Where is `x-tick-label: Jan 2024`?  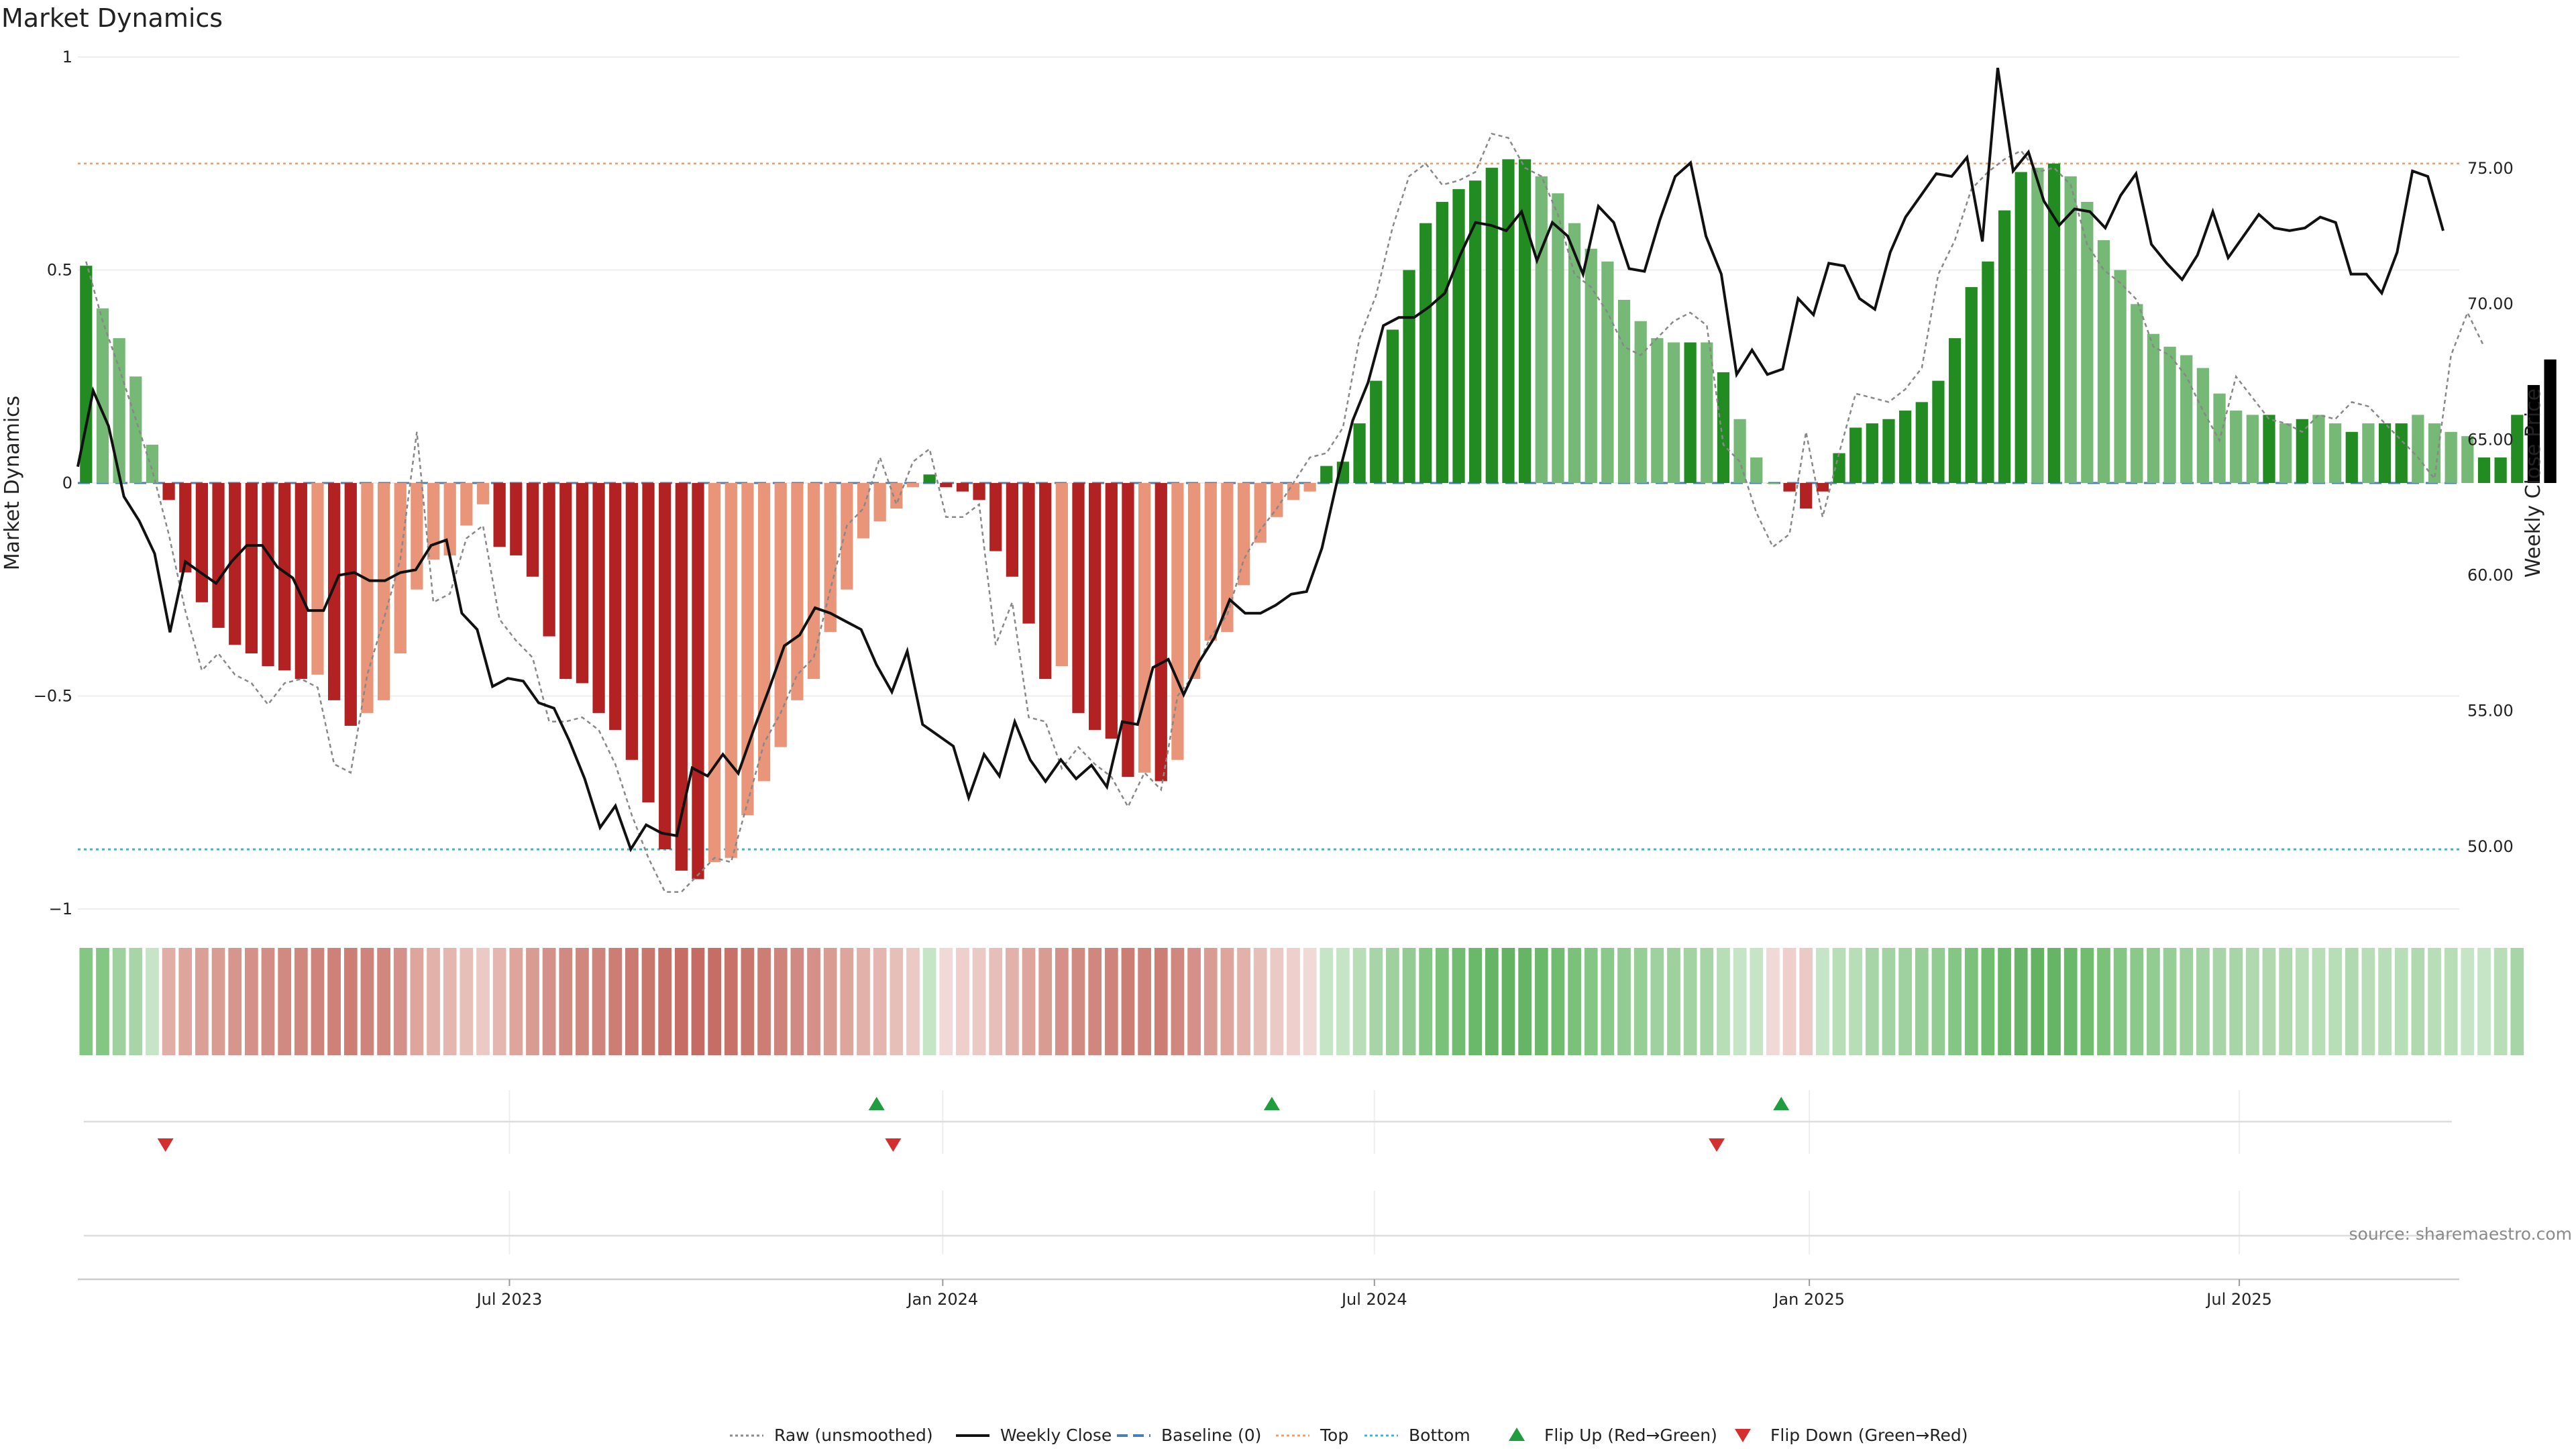 x-tick-label: Jan 2024 is located at coordinates (942, 1299).